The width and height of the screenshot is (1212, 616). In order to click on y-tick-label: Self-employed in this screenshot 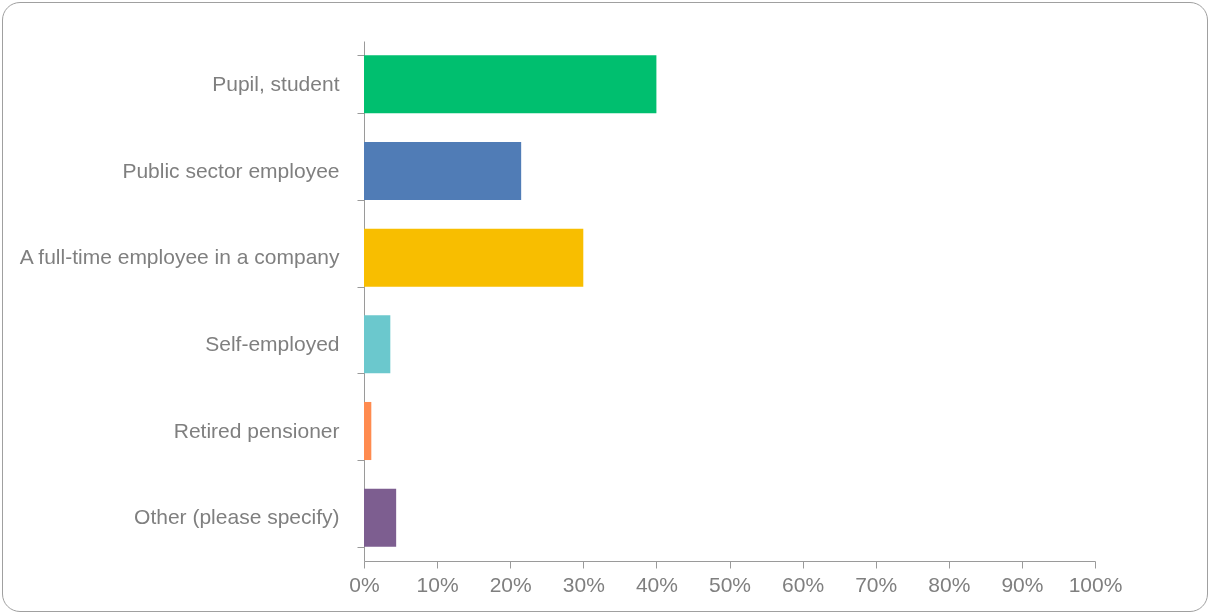, I will do `click(272, 343)`.